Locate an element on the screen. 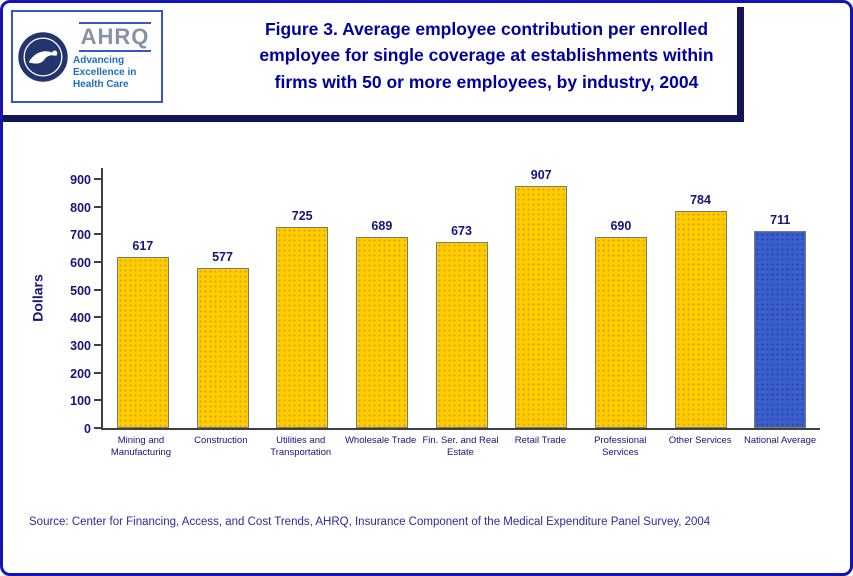  ahrq-logo: AHRQ Advancing Excellence in Health Care is located at coordinates (87, 56).